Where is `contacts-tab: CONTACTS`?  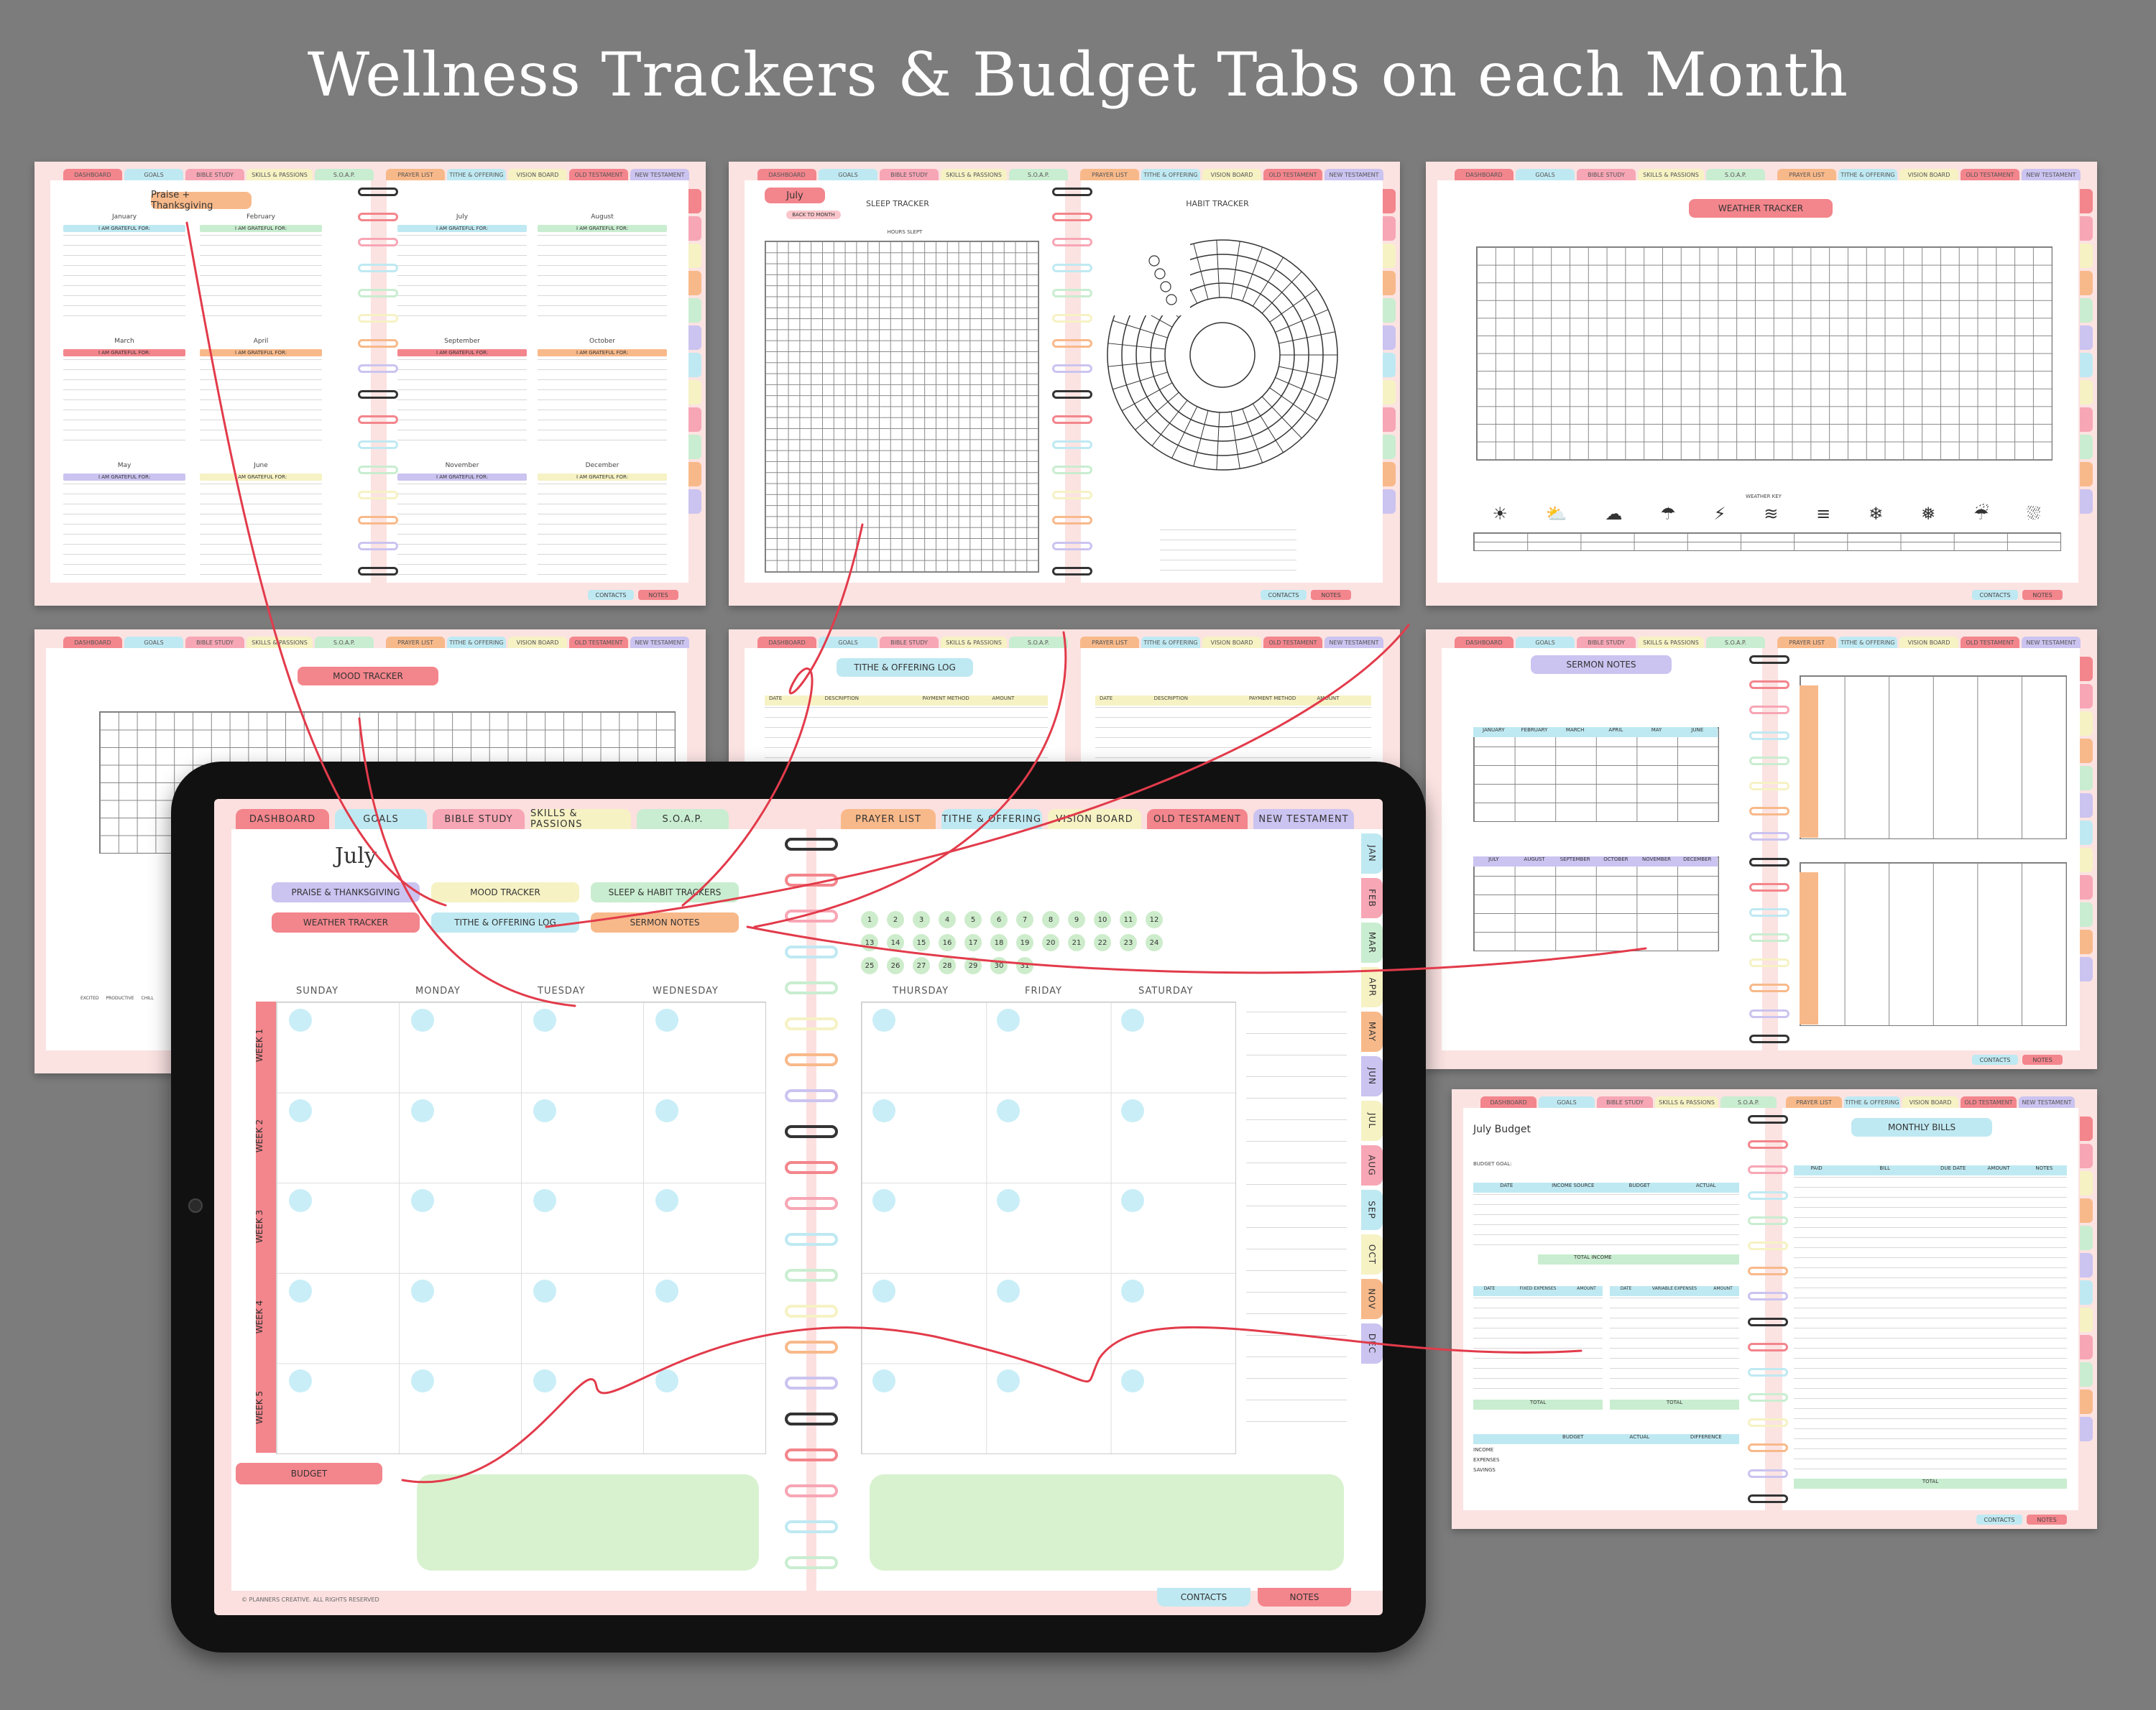 contacts-tab: CONTACTS is located at coordinates (611, 595).